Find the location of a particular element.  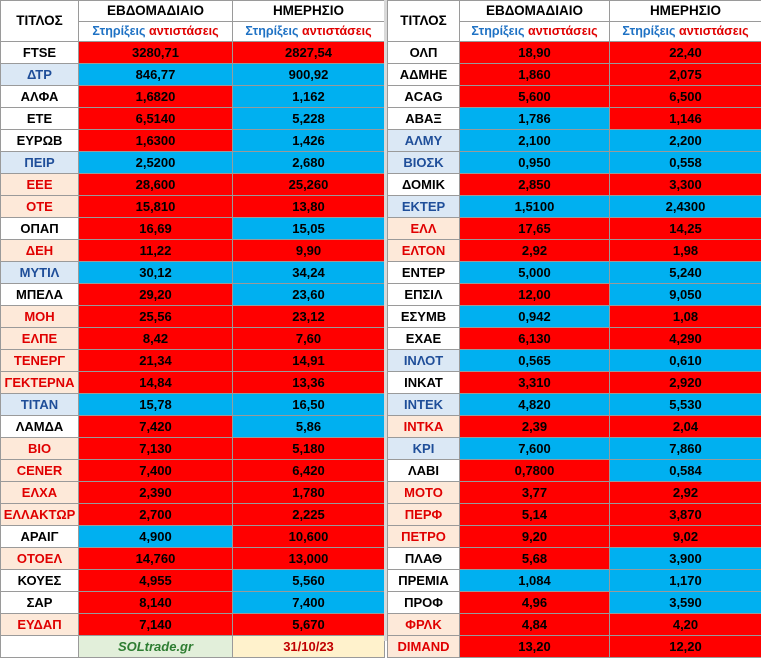

weekly-level-cell: 8,42 is located at coordinates (156, 339).